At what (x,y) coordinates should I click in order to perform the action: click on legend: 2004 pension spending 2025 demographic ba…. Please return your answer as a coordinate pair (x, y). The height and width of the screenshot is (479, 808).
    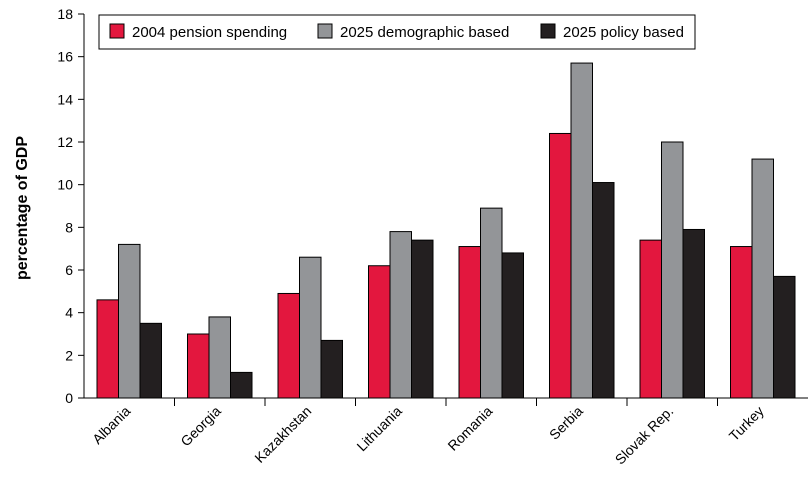
    Looking at the image, I should click on (397, 32).